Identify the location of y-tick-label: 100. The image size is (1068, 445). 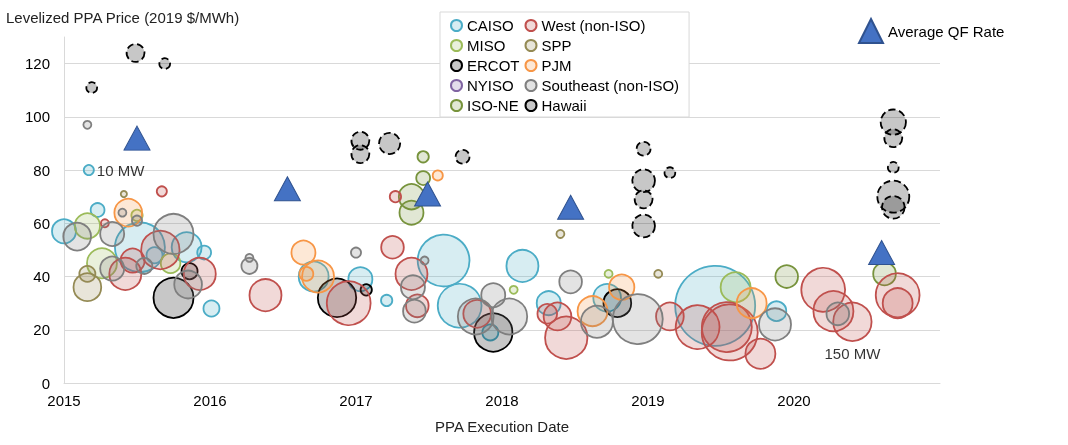
(37, 117).